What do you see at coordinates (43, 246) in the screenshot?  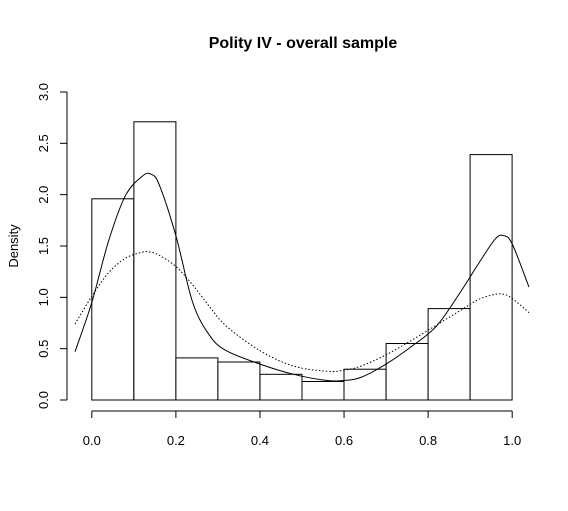 I see `y-tick-label: 1.5` at bounding box center [43, 246].